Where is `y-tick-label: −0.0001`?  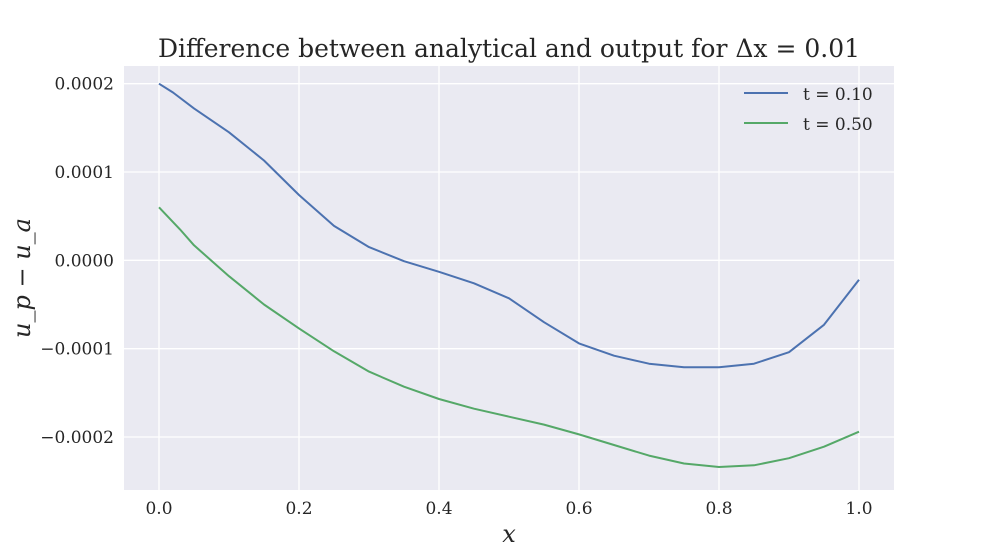 y-tick-label: −0.0001 is located at coordinates (77, 350).